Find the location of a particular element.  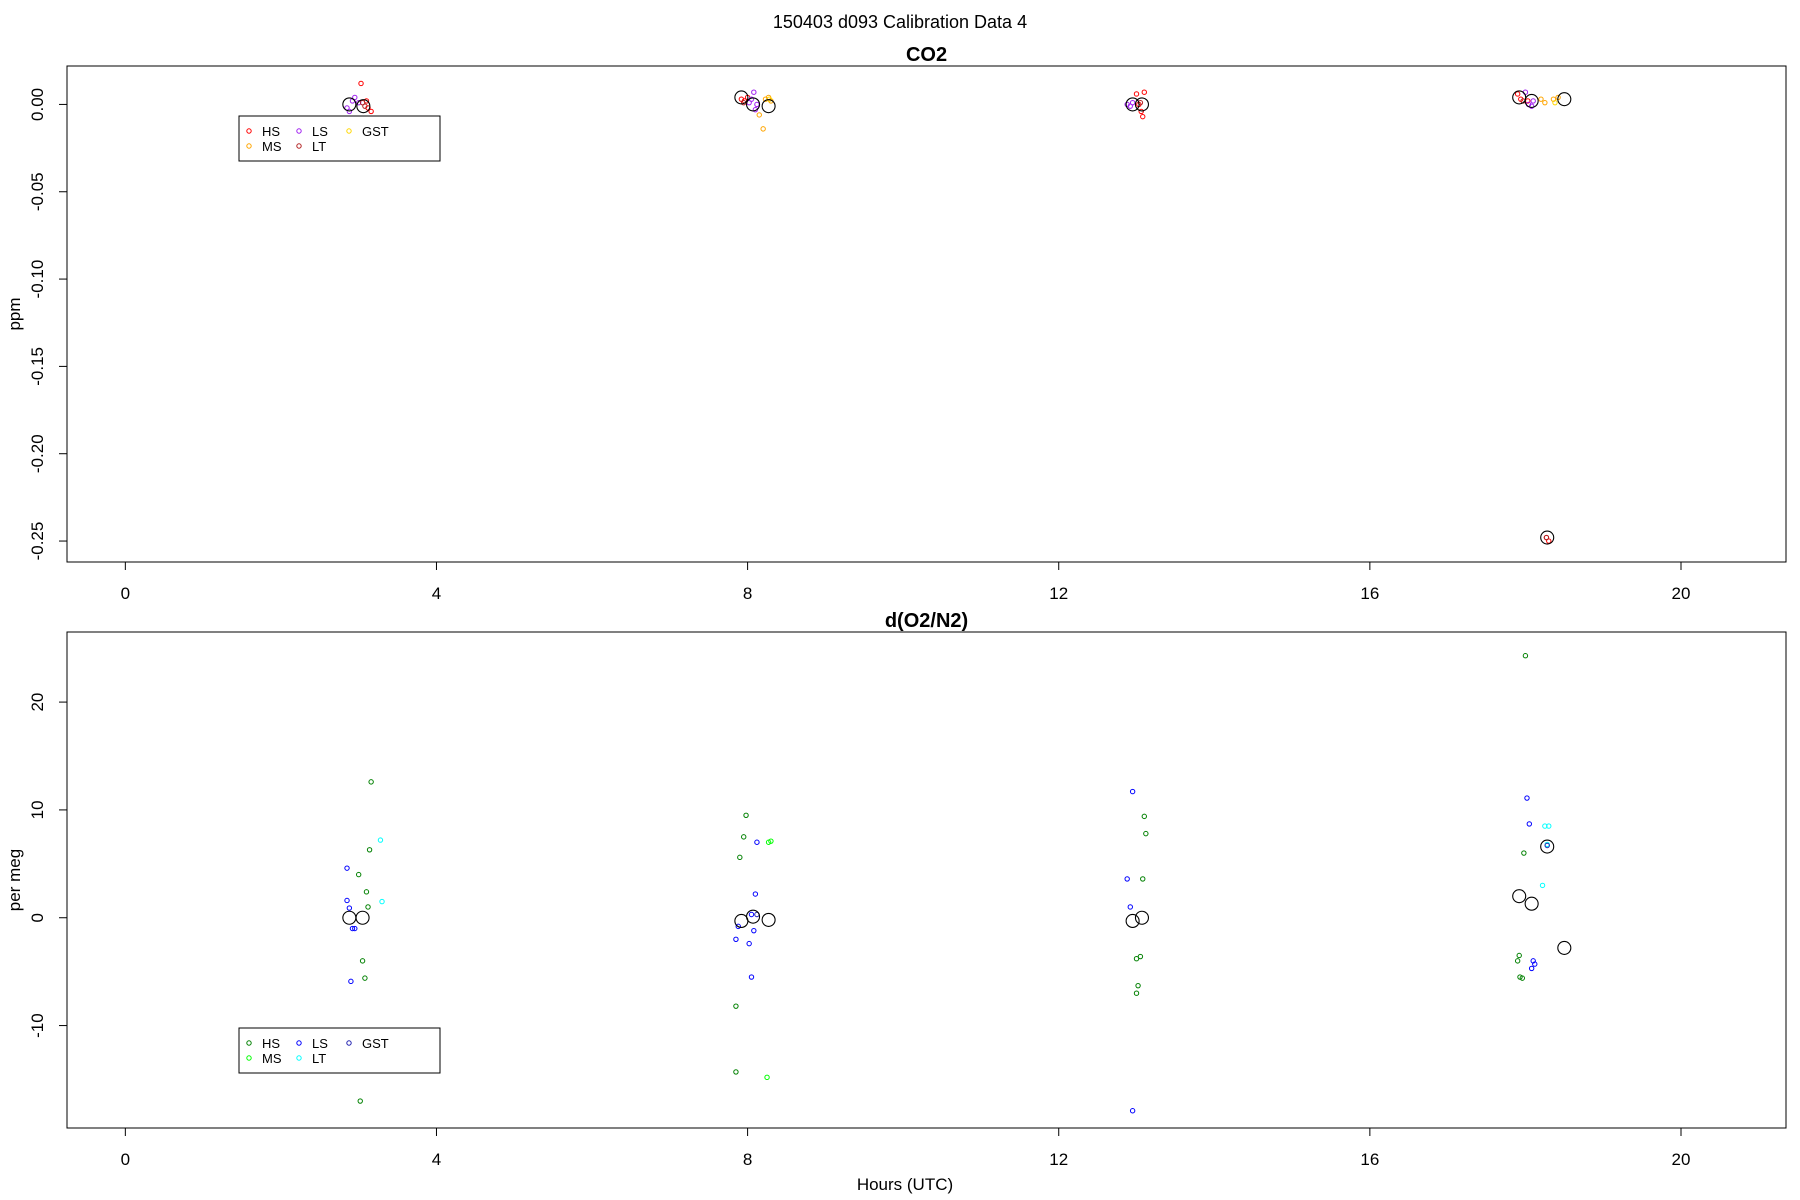

o2n2-x-tick-label: 20 is located at coordinates (1681, 1159).